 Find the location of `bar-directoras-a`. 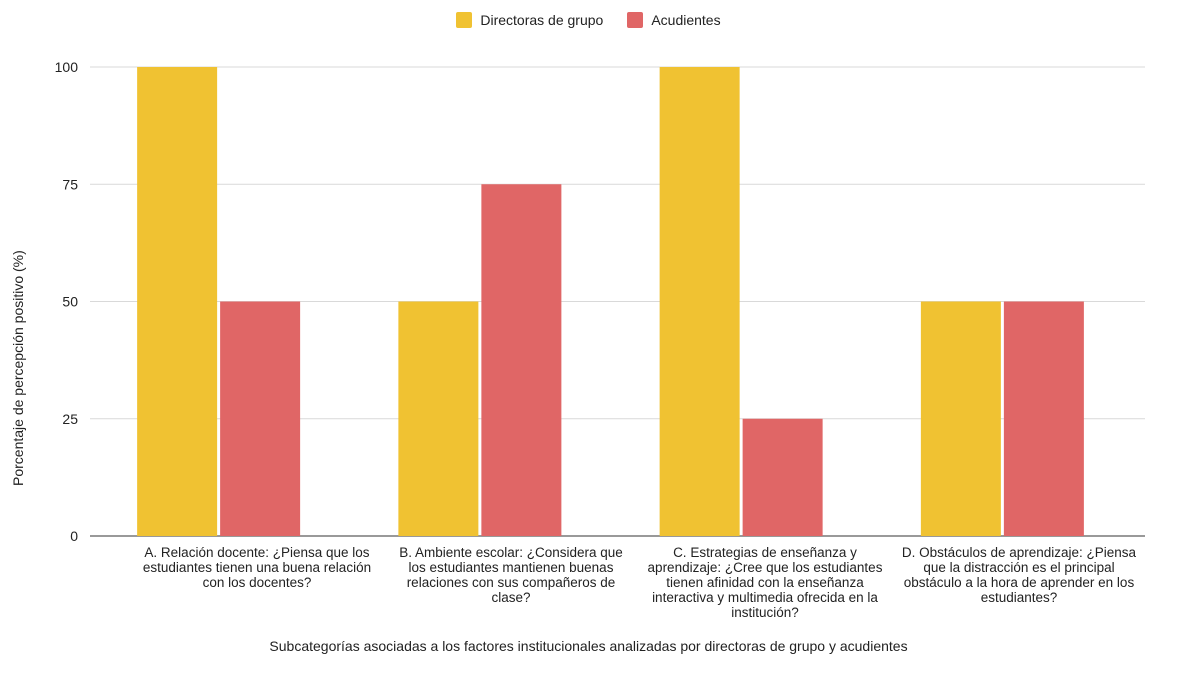

bar-directoras-a is located at coordinates (177, 301).